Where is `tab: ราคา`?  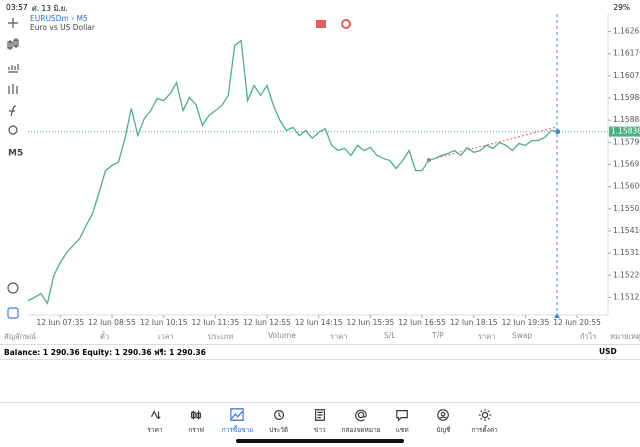
tab: ราคา is located at coordinates (155, 421).